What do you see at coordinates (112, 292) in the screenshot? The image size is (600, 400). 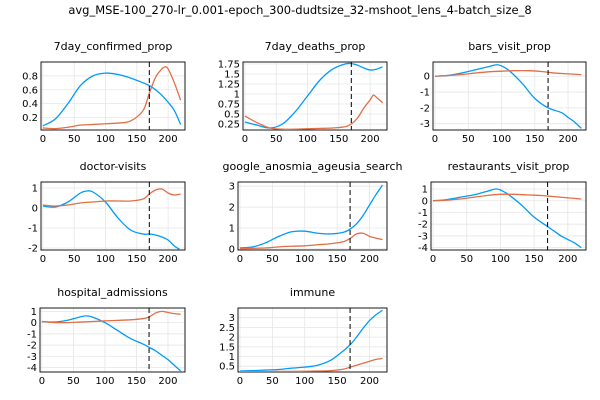 I see `subplot-title: hospital_admissions` at bounding box center [112, 292].